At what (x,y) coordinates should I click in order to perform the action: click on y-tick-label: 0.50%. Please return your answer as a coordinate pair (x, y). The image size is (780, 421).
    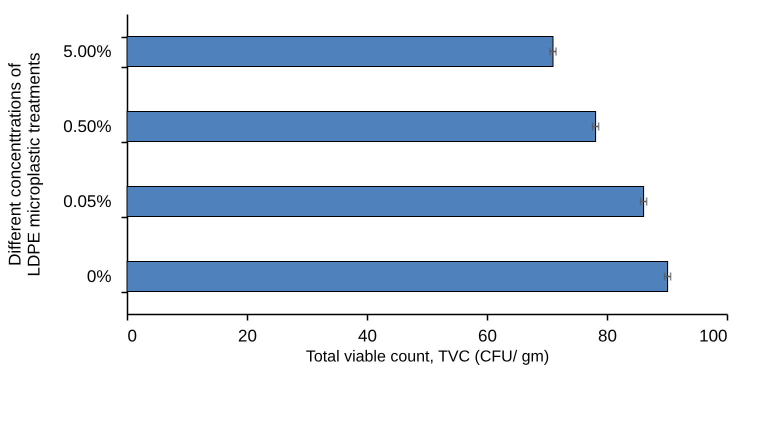
    Looking at the image, I should click on (87, 126).